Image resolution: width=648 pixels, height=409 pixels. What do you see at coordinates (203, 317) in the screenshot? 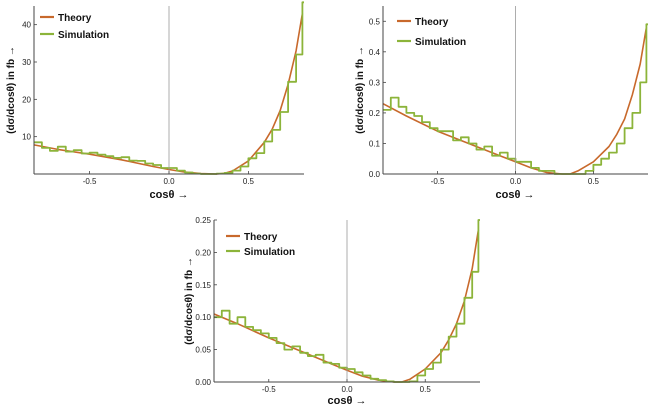
I see `y-tick-label: 0.10` at bounding box center [203, 317].